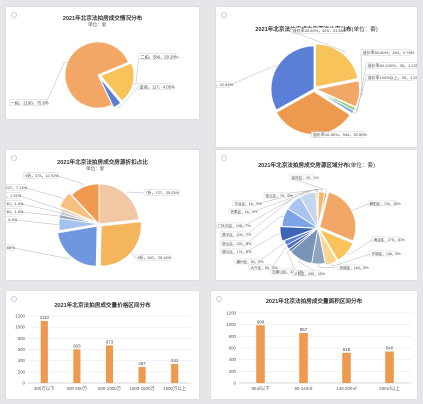 The width and height of the screenshot is (423, 404). I want to click on data-label: 一拍，2190，75.8%, so click(28, 102).